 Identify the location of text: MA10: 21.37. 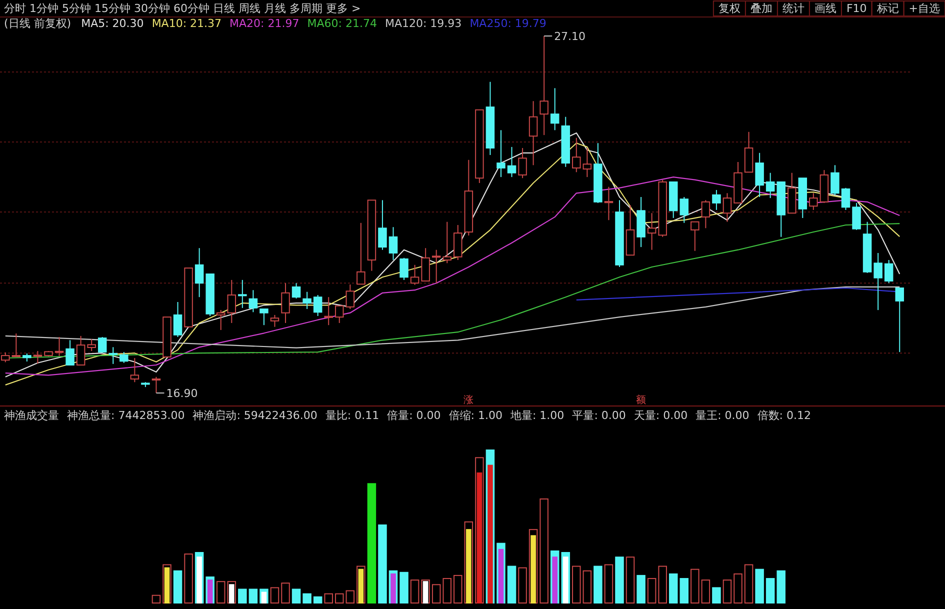
(187, 23).